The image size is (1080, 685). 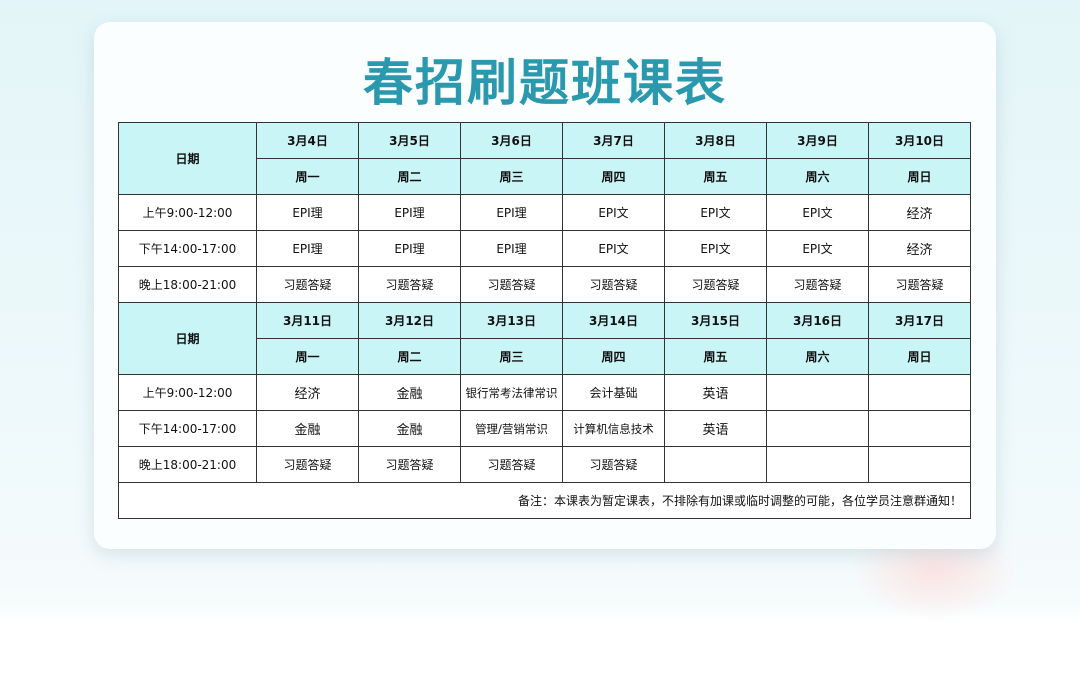 I want to click on date-cell: 3月12日, so click(x=409, y=320).